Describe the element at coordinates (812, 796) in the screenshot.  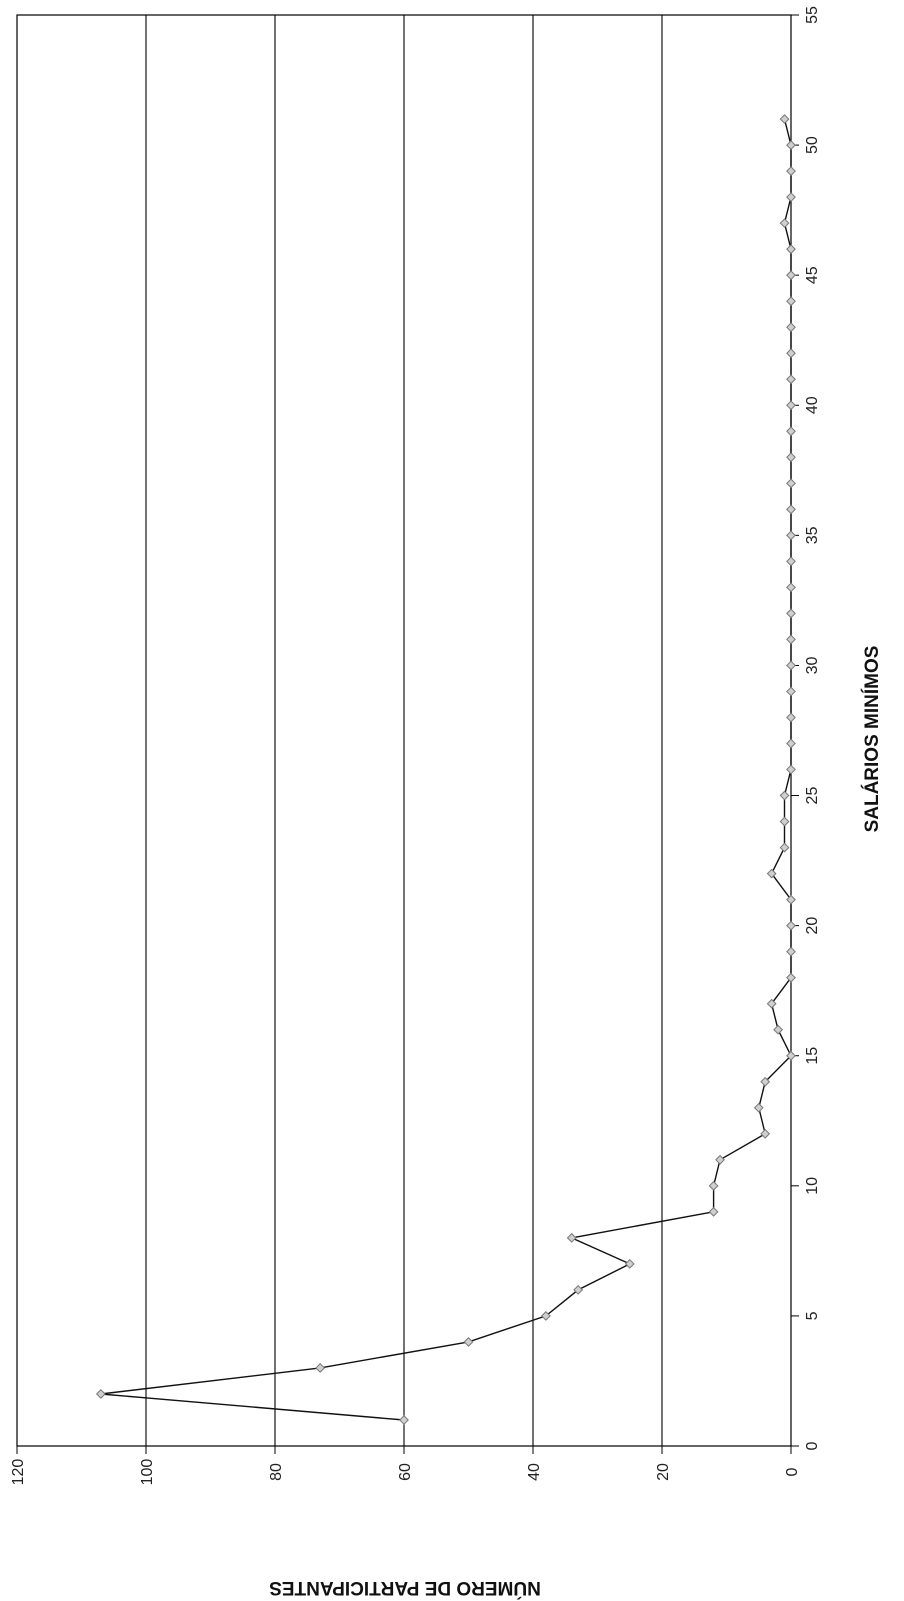
I see `x-tick-label: 25` at that location.